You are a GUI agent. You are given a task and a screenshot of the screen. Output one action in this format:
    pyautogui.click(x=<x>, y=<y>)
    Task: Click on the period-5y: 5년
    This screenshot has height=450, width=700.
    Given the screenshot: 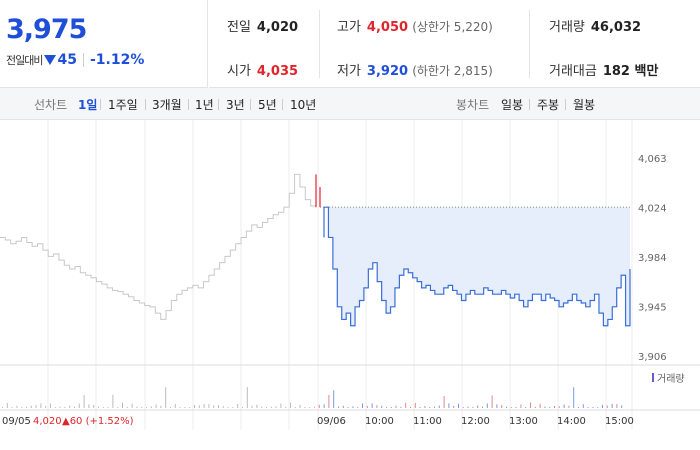 What is the action you would take?
    pyautogui.click(x=267, y=105)
    